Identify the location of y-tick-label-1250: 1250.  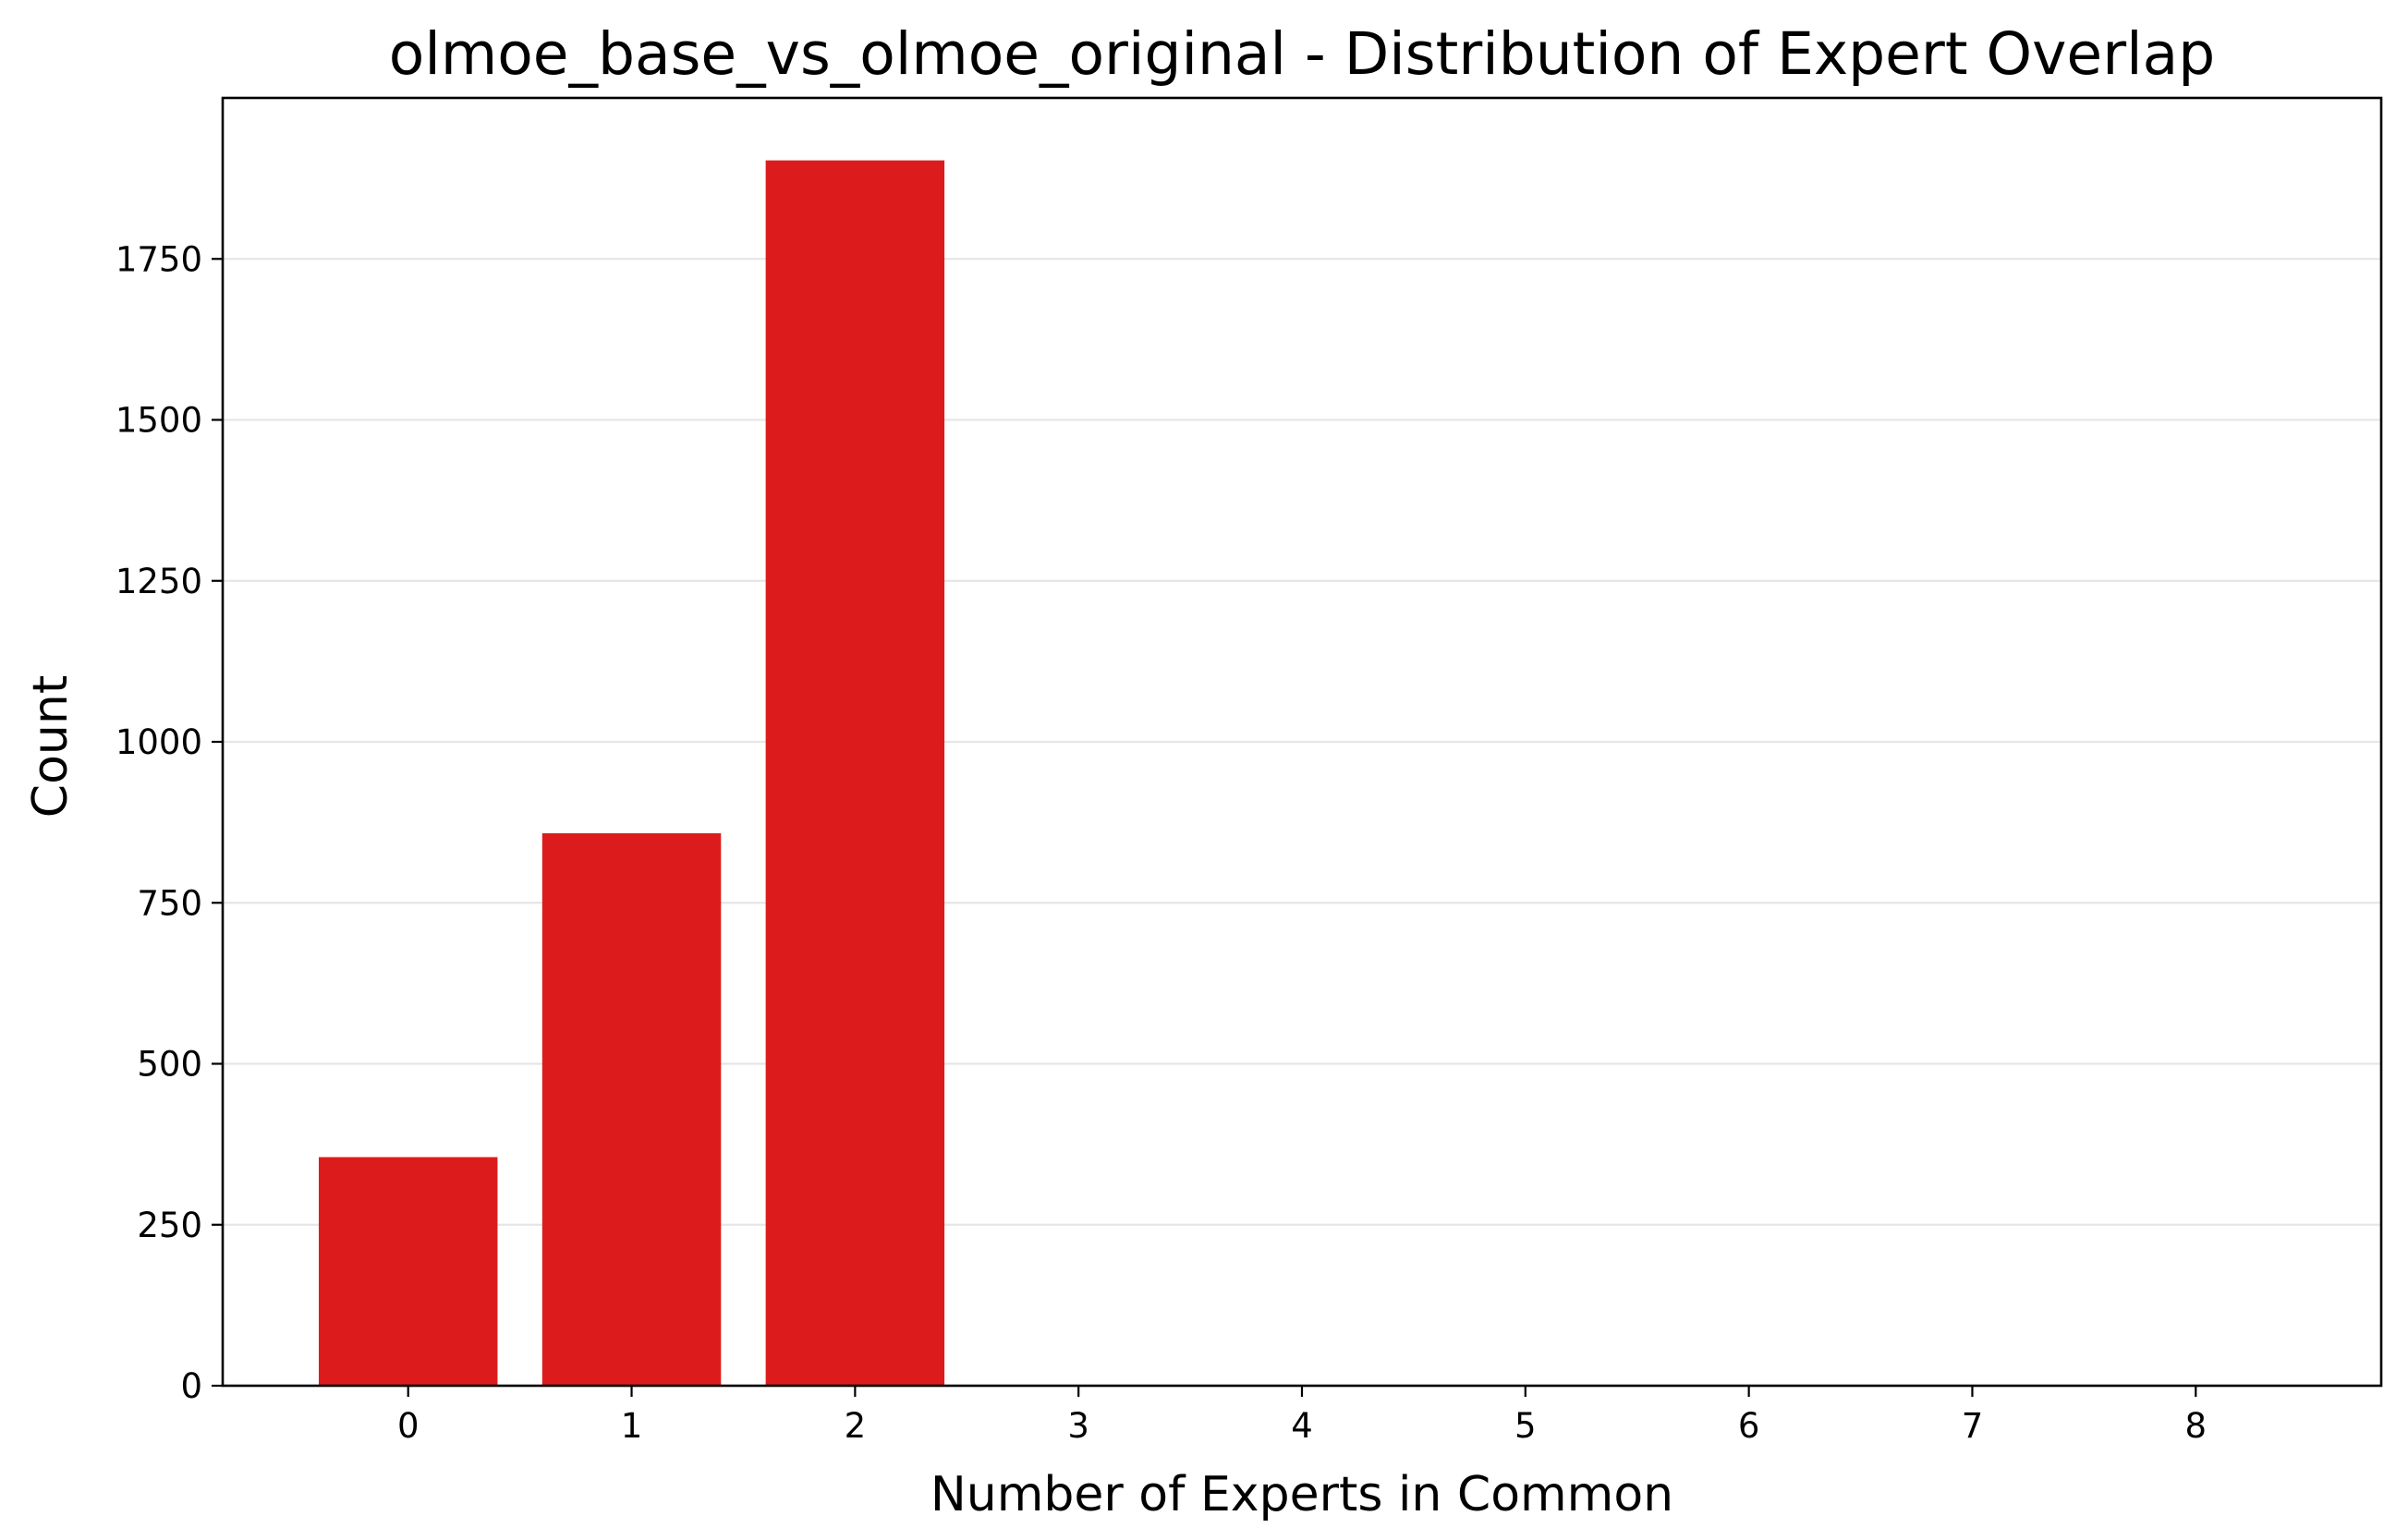
(159, 581).